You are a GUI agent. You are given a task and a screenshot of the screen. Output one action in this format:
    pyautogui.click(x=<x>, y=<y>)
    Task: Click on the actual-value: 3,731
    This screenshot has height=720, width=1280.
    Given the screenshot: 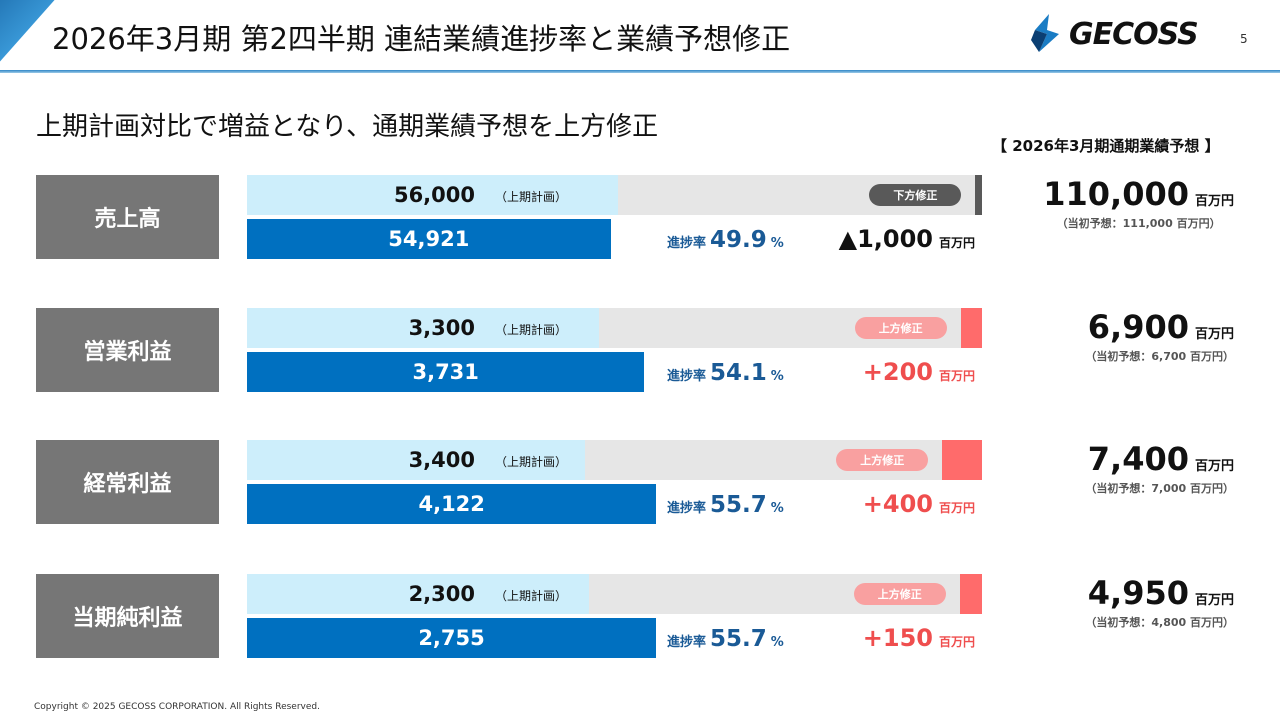 What is the action you would take?
    pyautogui.click(x=445, y=372)
    